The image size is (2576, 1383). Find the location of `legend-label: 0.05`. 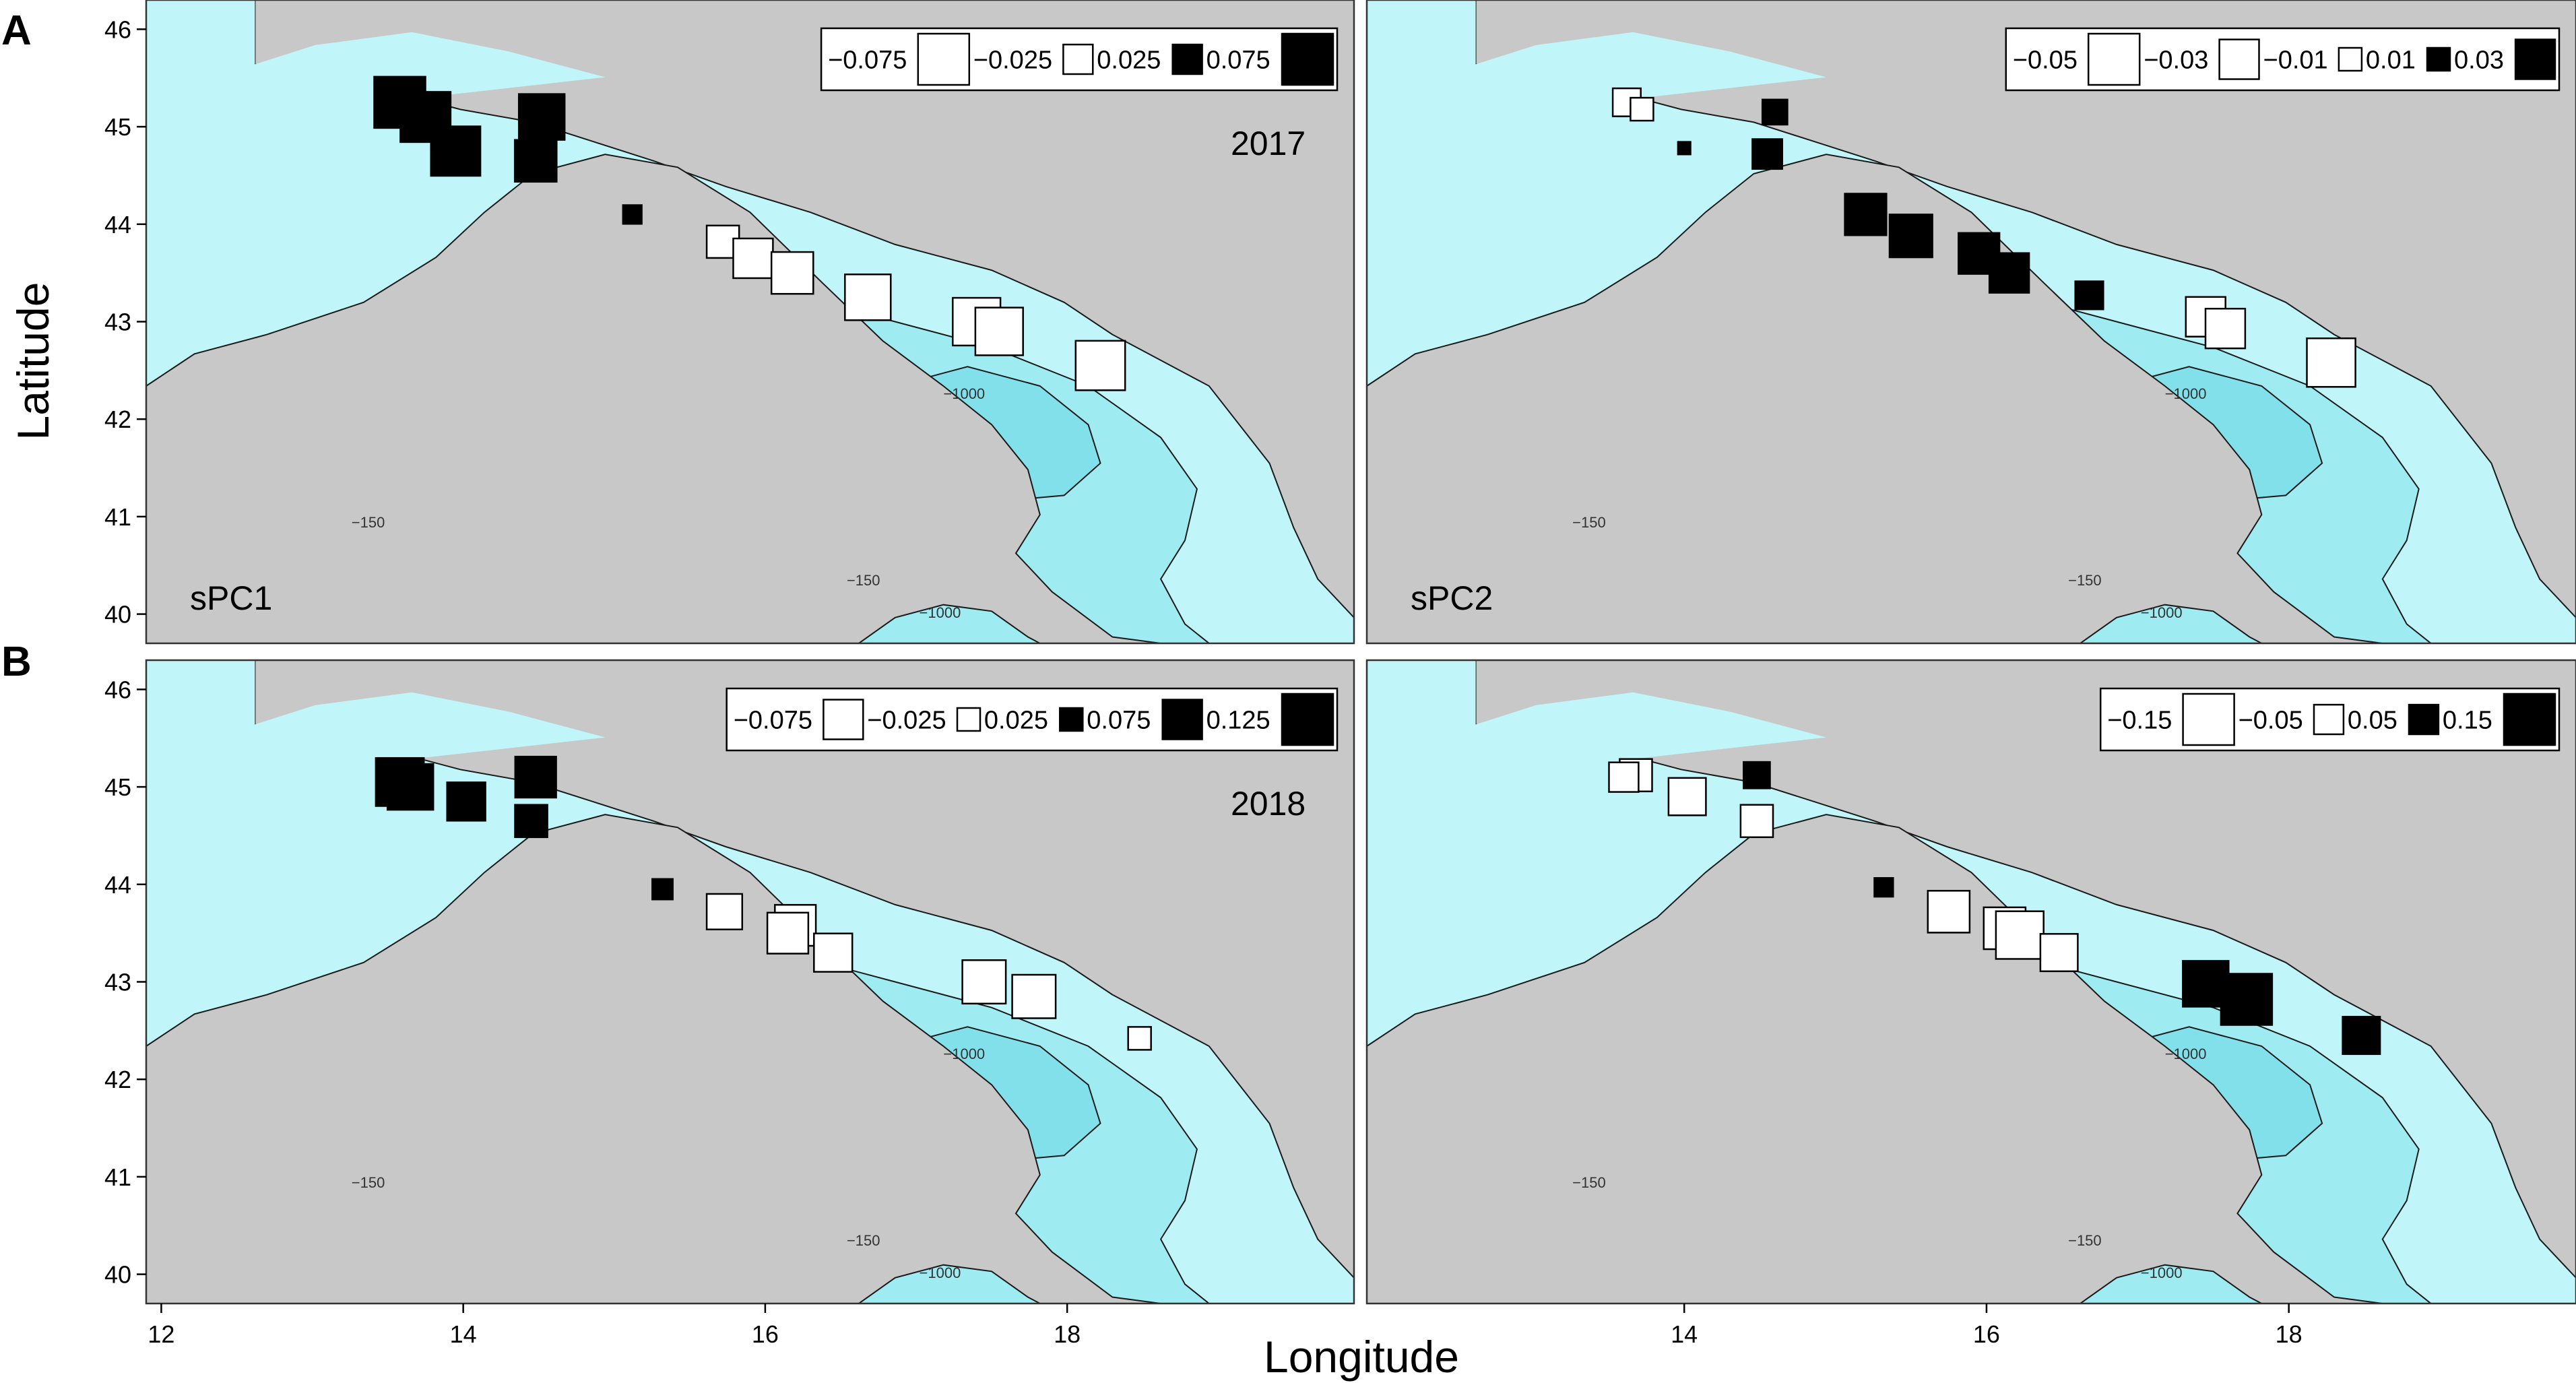

legend-label: 0.05 is located at coordinates (2372, 720).